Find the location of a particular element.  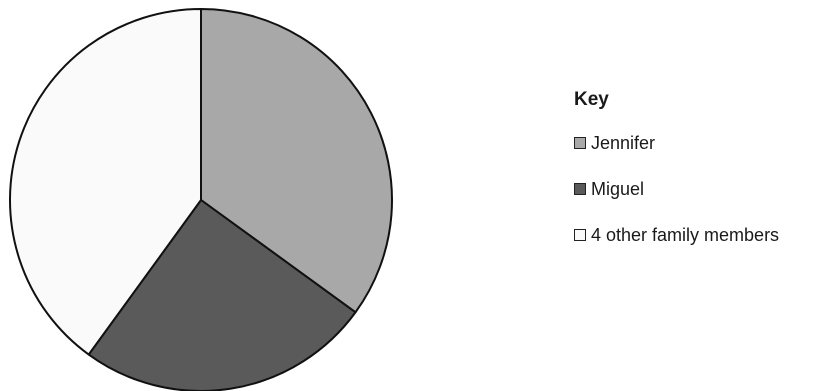

legend-item-other-family-members: 4 other family members is located at coordinates (676, 235).